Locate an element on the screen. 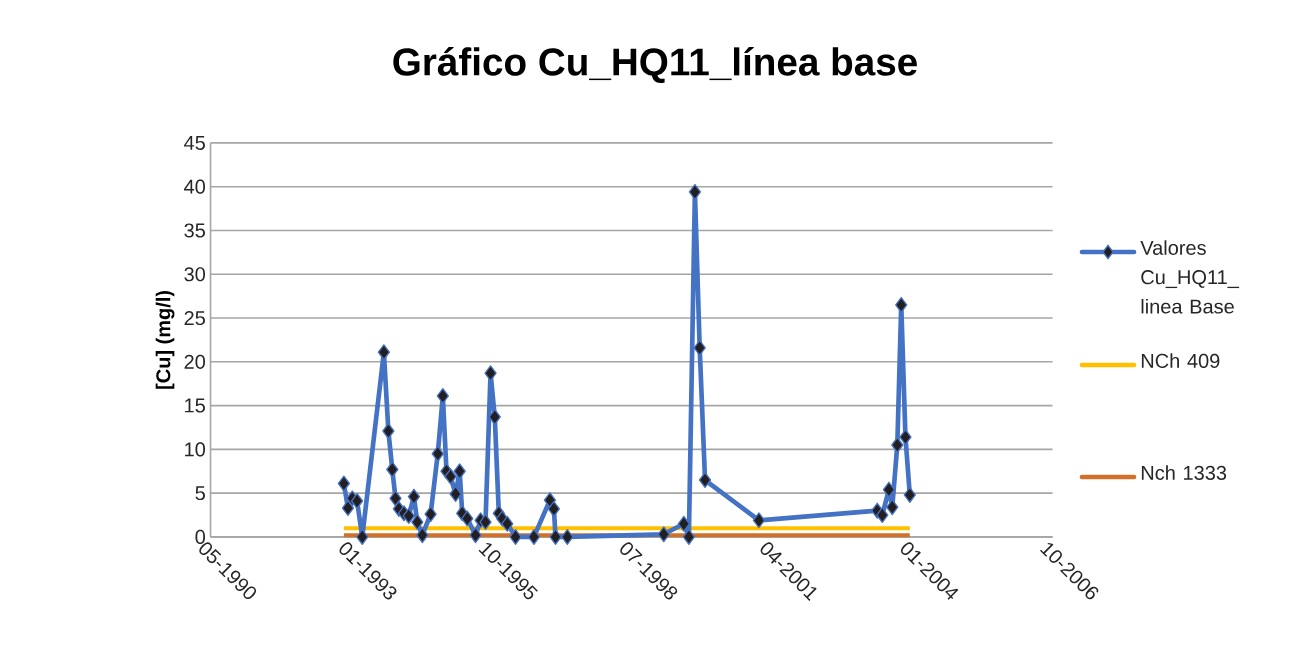 This screenshot has height=656, width=1308. y-tick-label: 5 is located at coordinates (200, 493).